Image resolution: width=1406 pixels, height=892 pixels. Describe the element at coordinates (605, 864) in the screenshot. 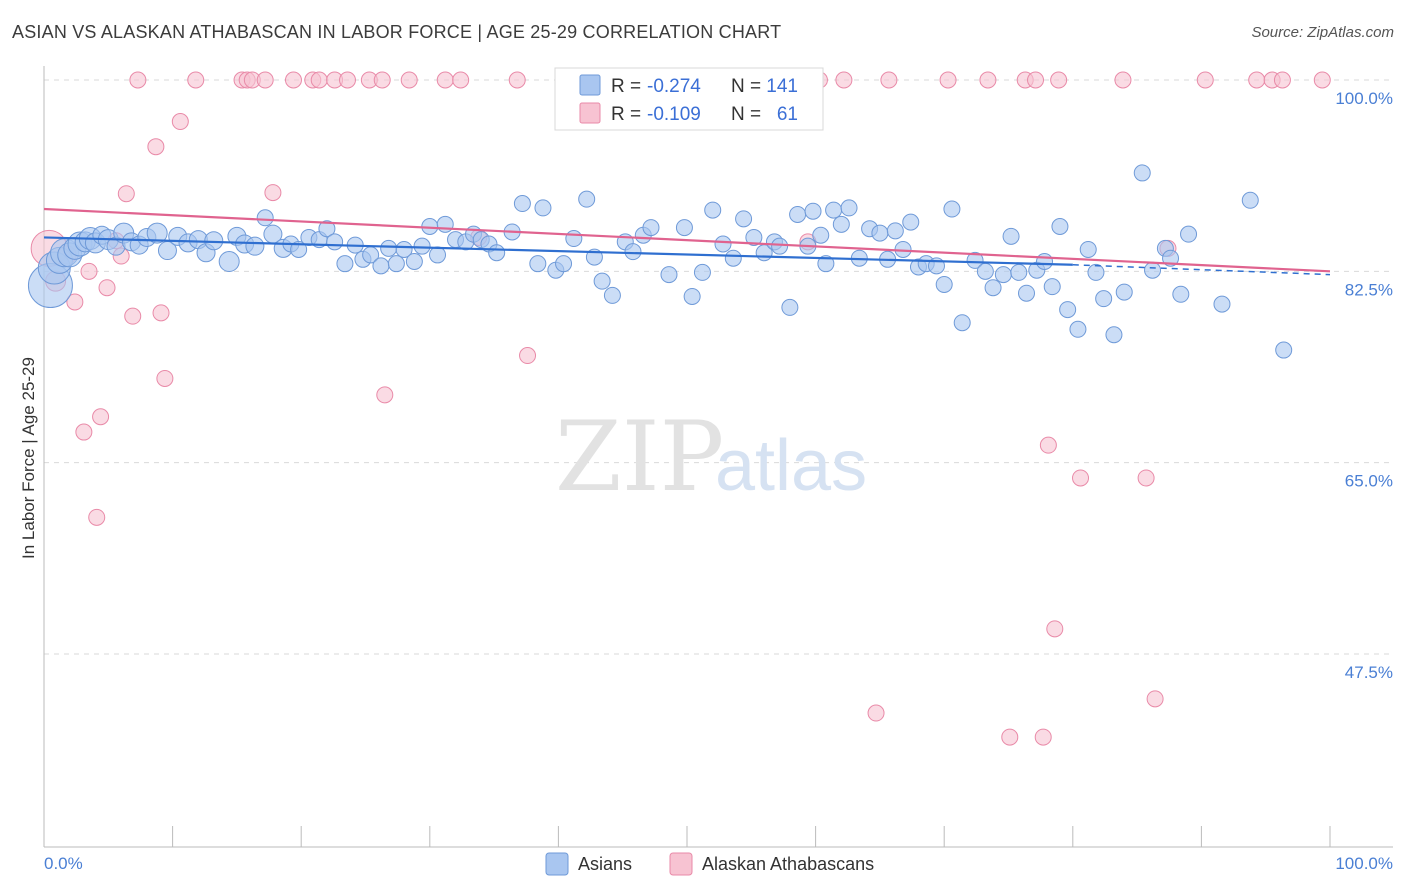

I see `bottom-legend-asians: Asians` at that location.